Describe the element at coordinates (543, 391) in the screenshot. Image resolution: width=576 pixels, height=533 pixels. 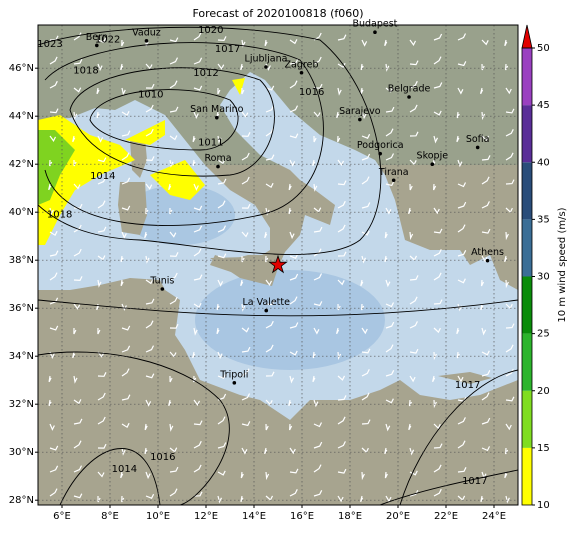
I see `colorbar-tick-label: 20` at that location.